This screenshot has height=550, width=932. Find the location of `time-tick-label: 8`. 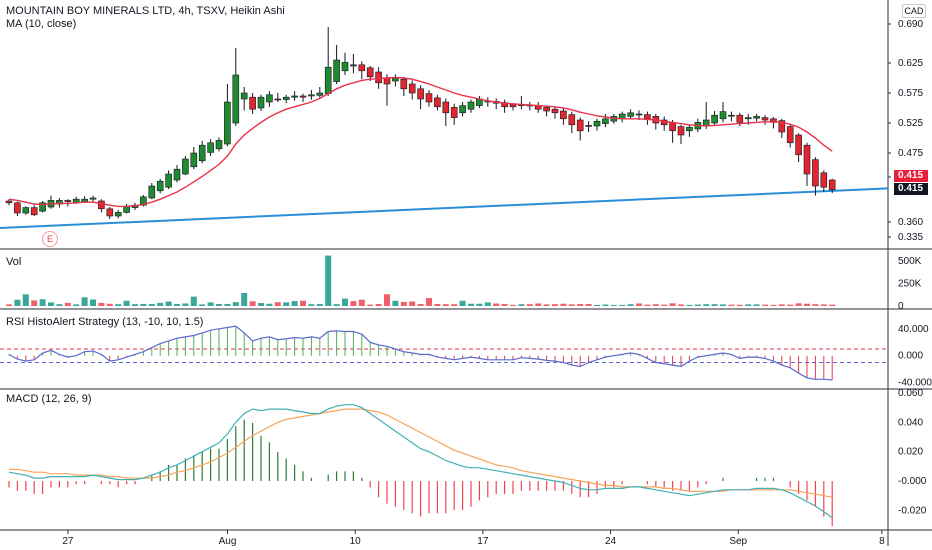

time-tick-label: 8 is located at coordinates (882, 541).